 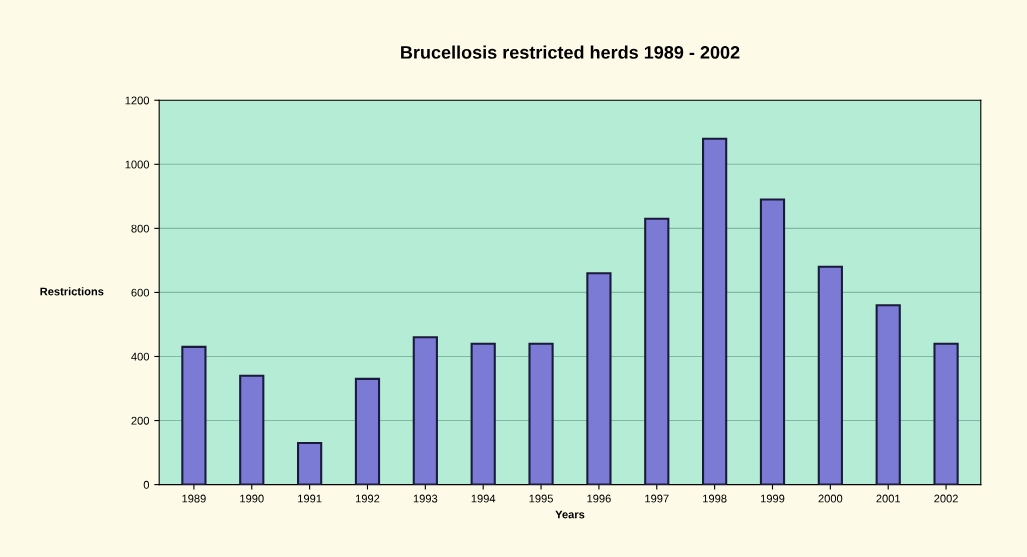 What do you see at coordinates (140, 420) in the screenshot?
I see `y-tick-label: 200` at bounding box center [140, 420].